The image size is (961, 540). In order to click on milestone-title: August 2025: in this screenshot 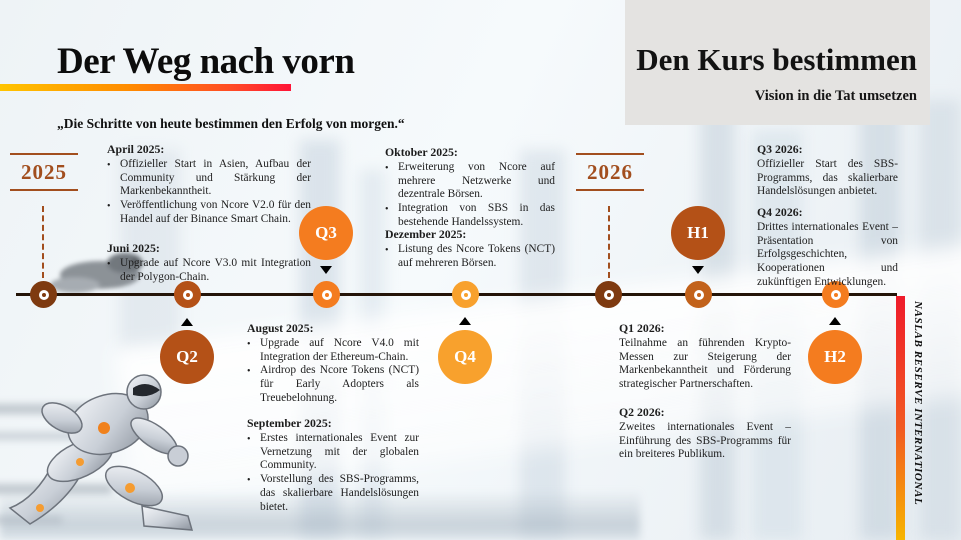, I will do `click(280, 328)`.